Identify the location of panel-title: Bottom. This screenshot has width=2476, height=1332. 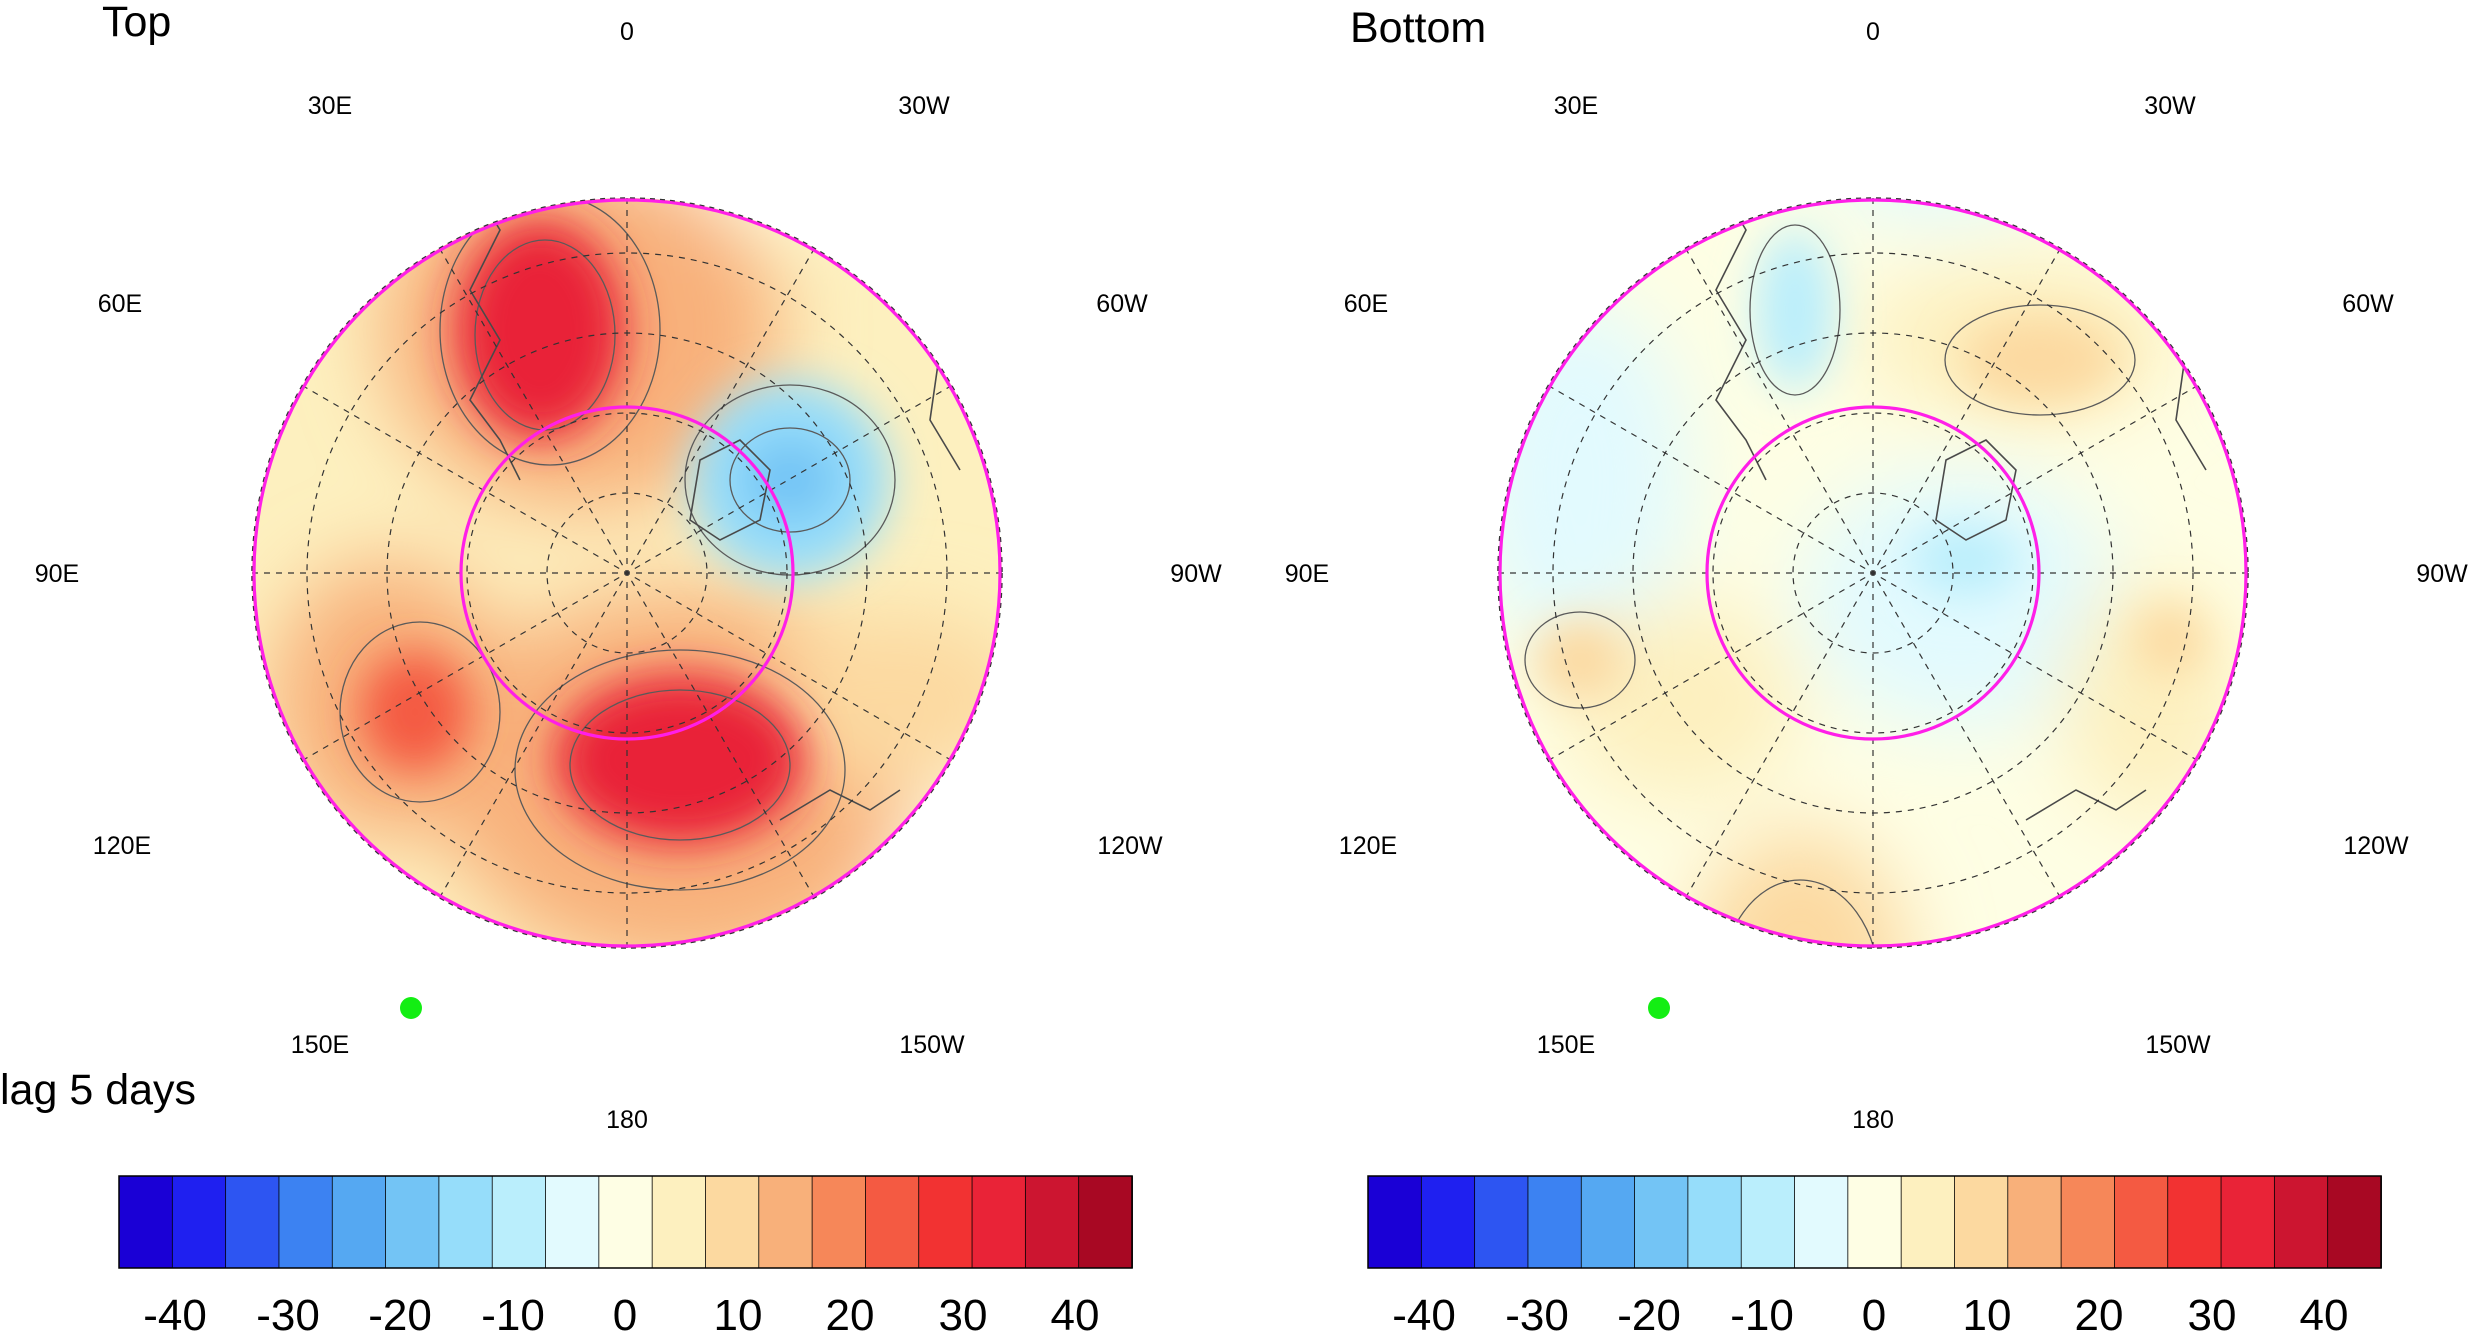
(1418, 28).